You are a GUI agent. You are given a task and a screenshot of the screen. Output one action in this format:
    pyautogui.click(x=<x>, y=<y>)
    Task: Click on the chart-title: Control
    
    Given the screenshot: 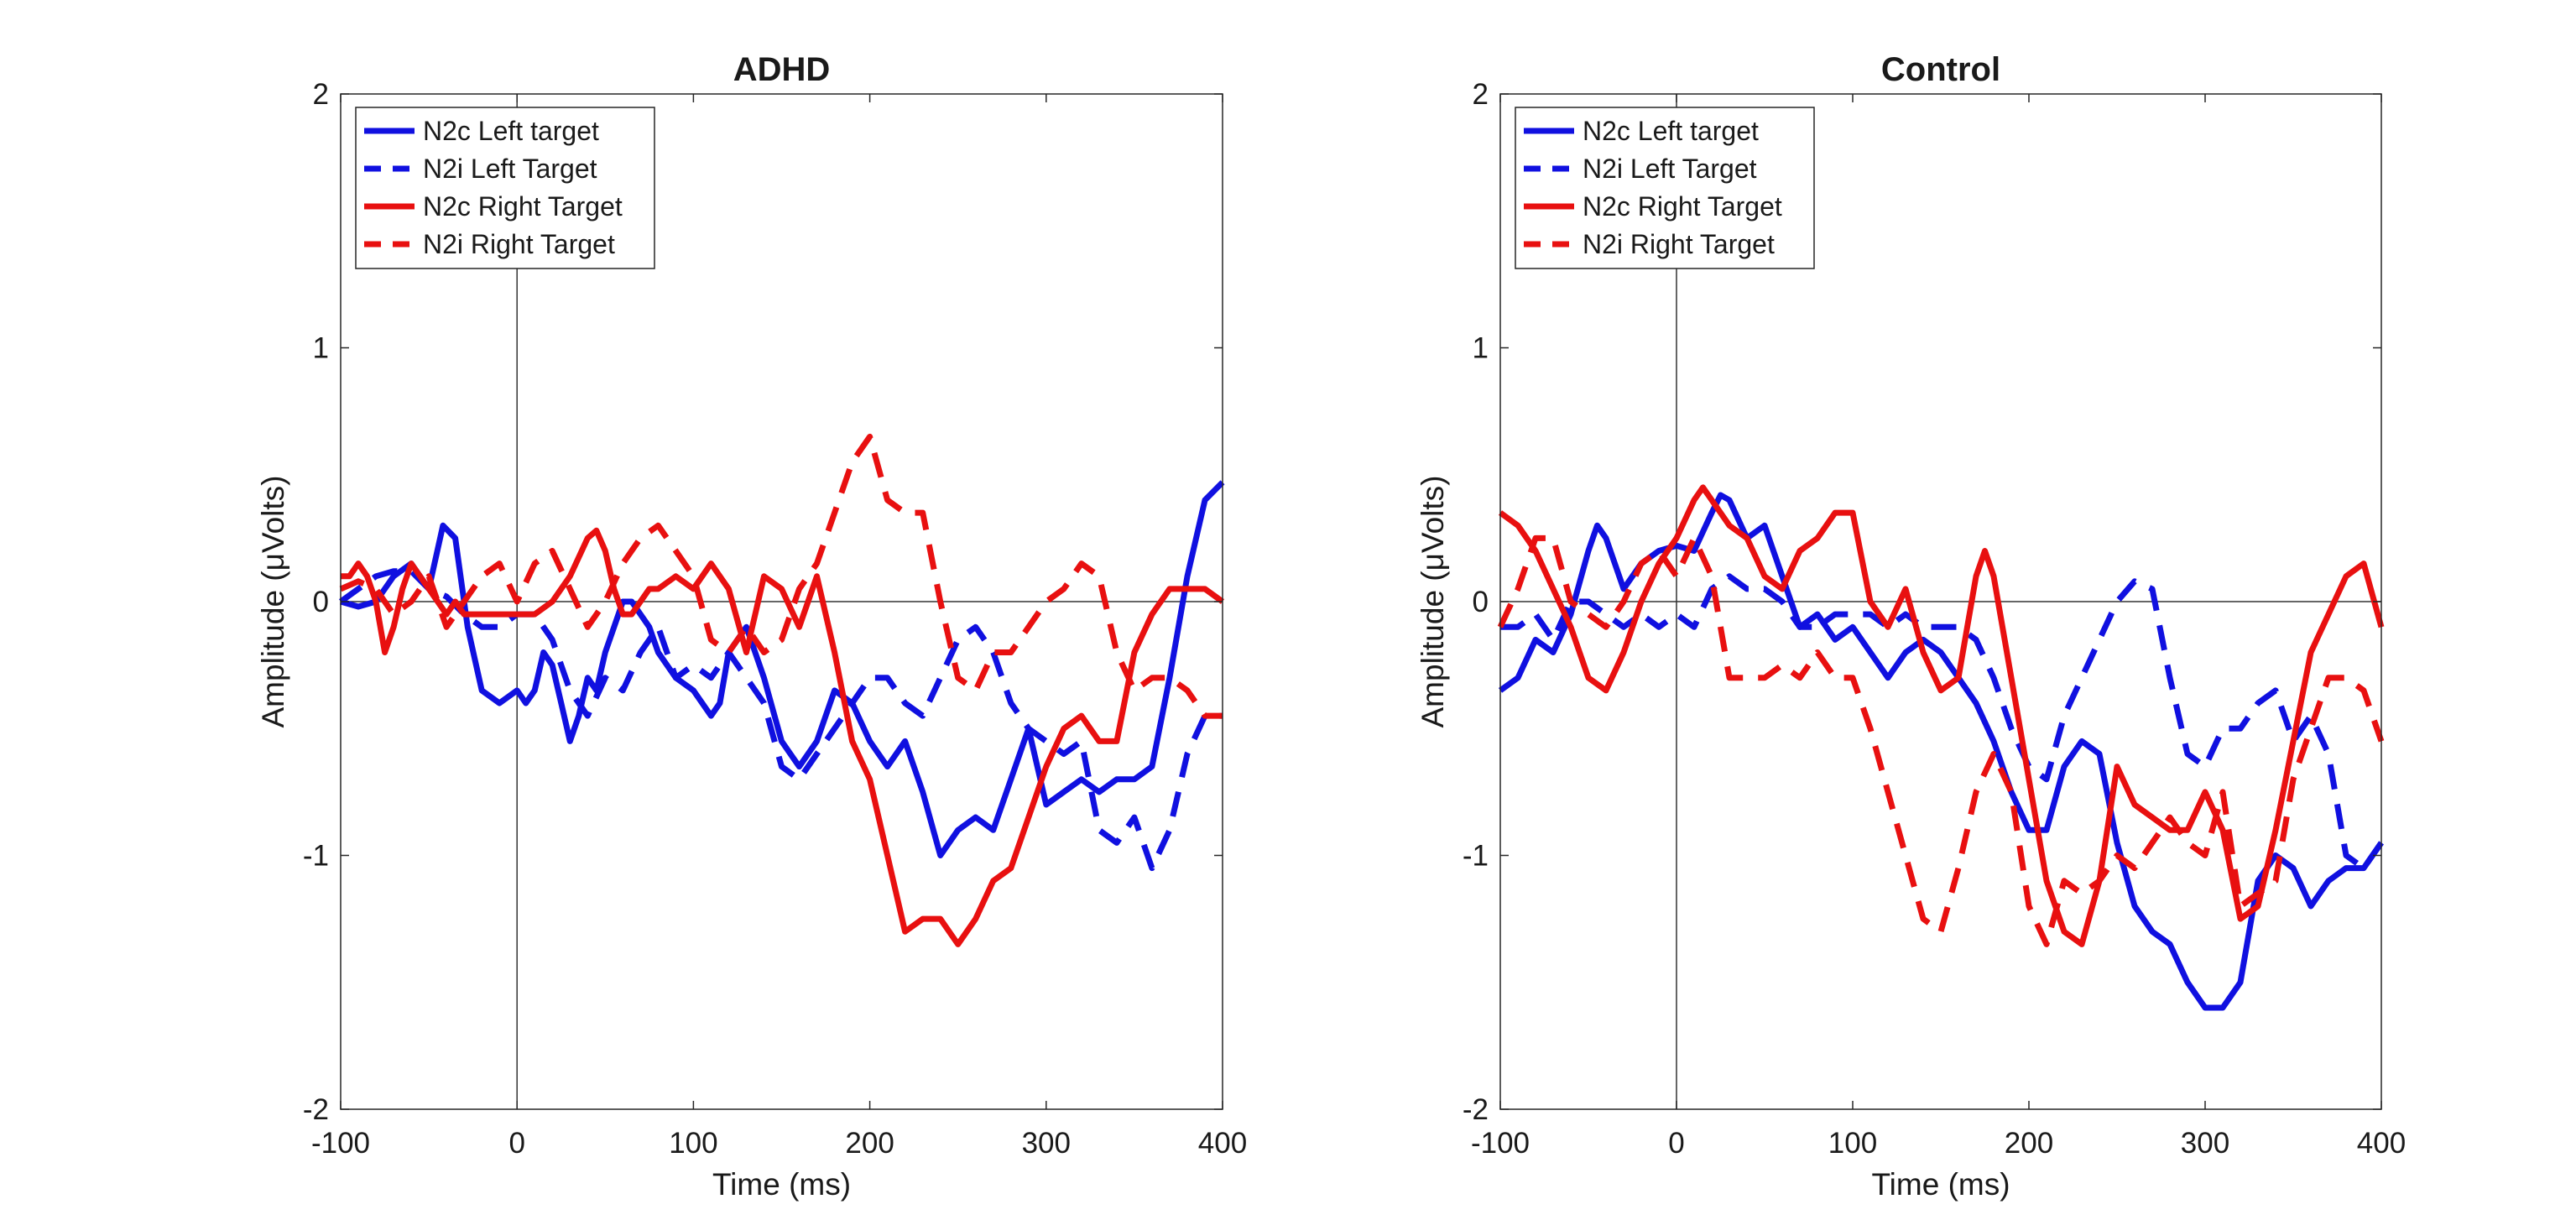 What is the action you would take?
    pyautogui.click(x=1940, y=70)
    